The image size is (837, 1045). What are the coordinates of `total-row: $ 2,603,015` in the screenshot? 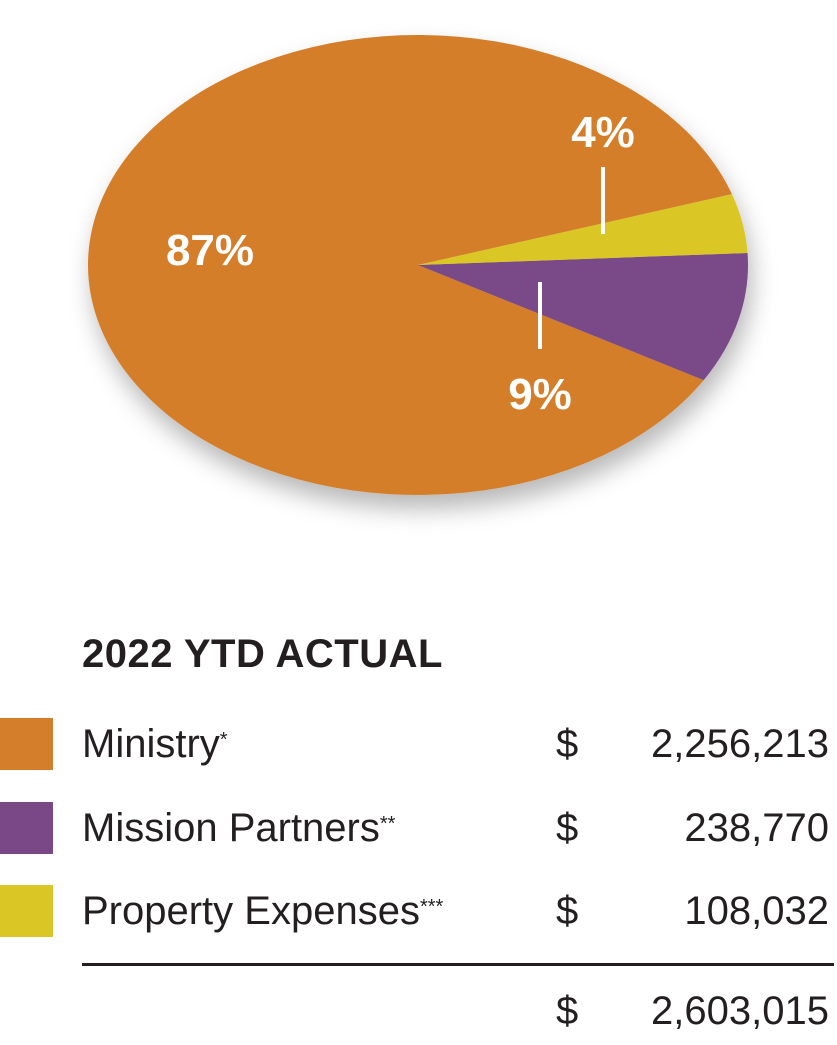 It's located at (418, 1015).